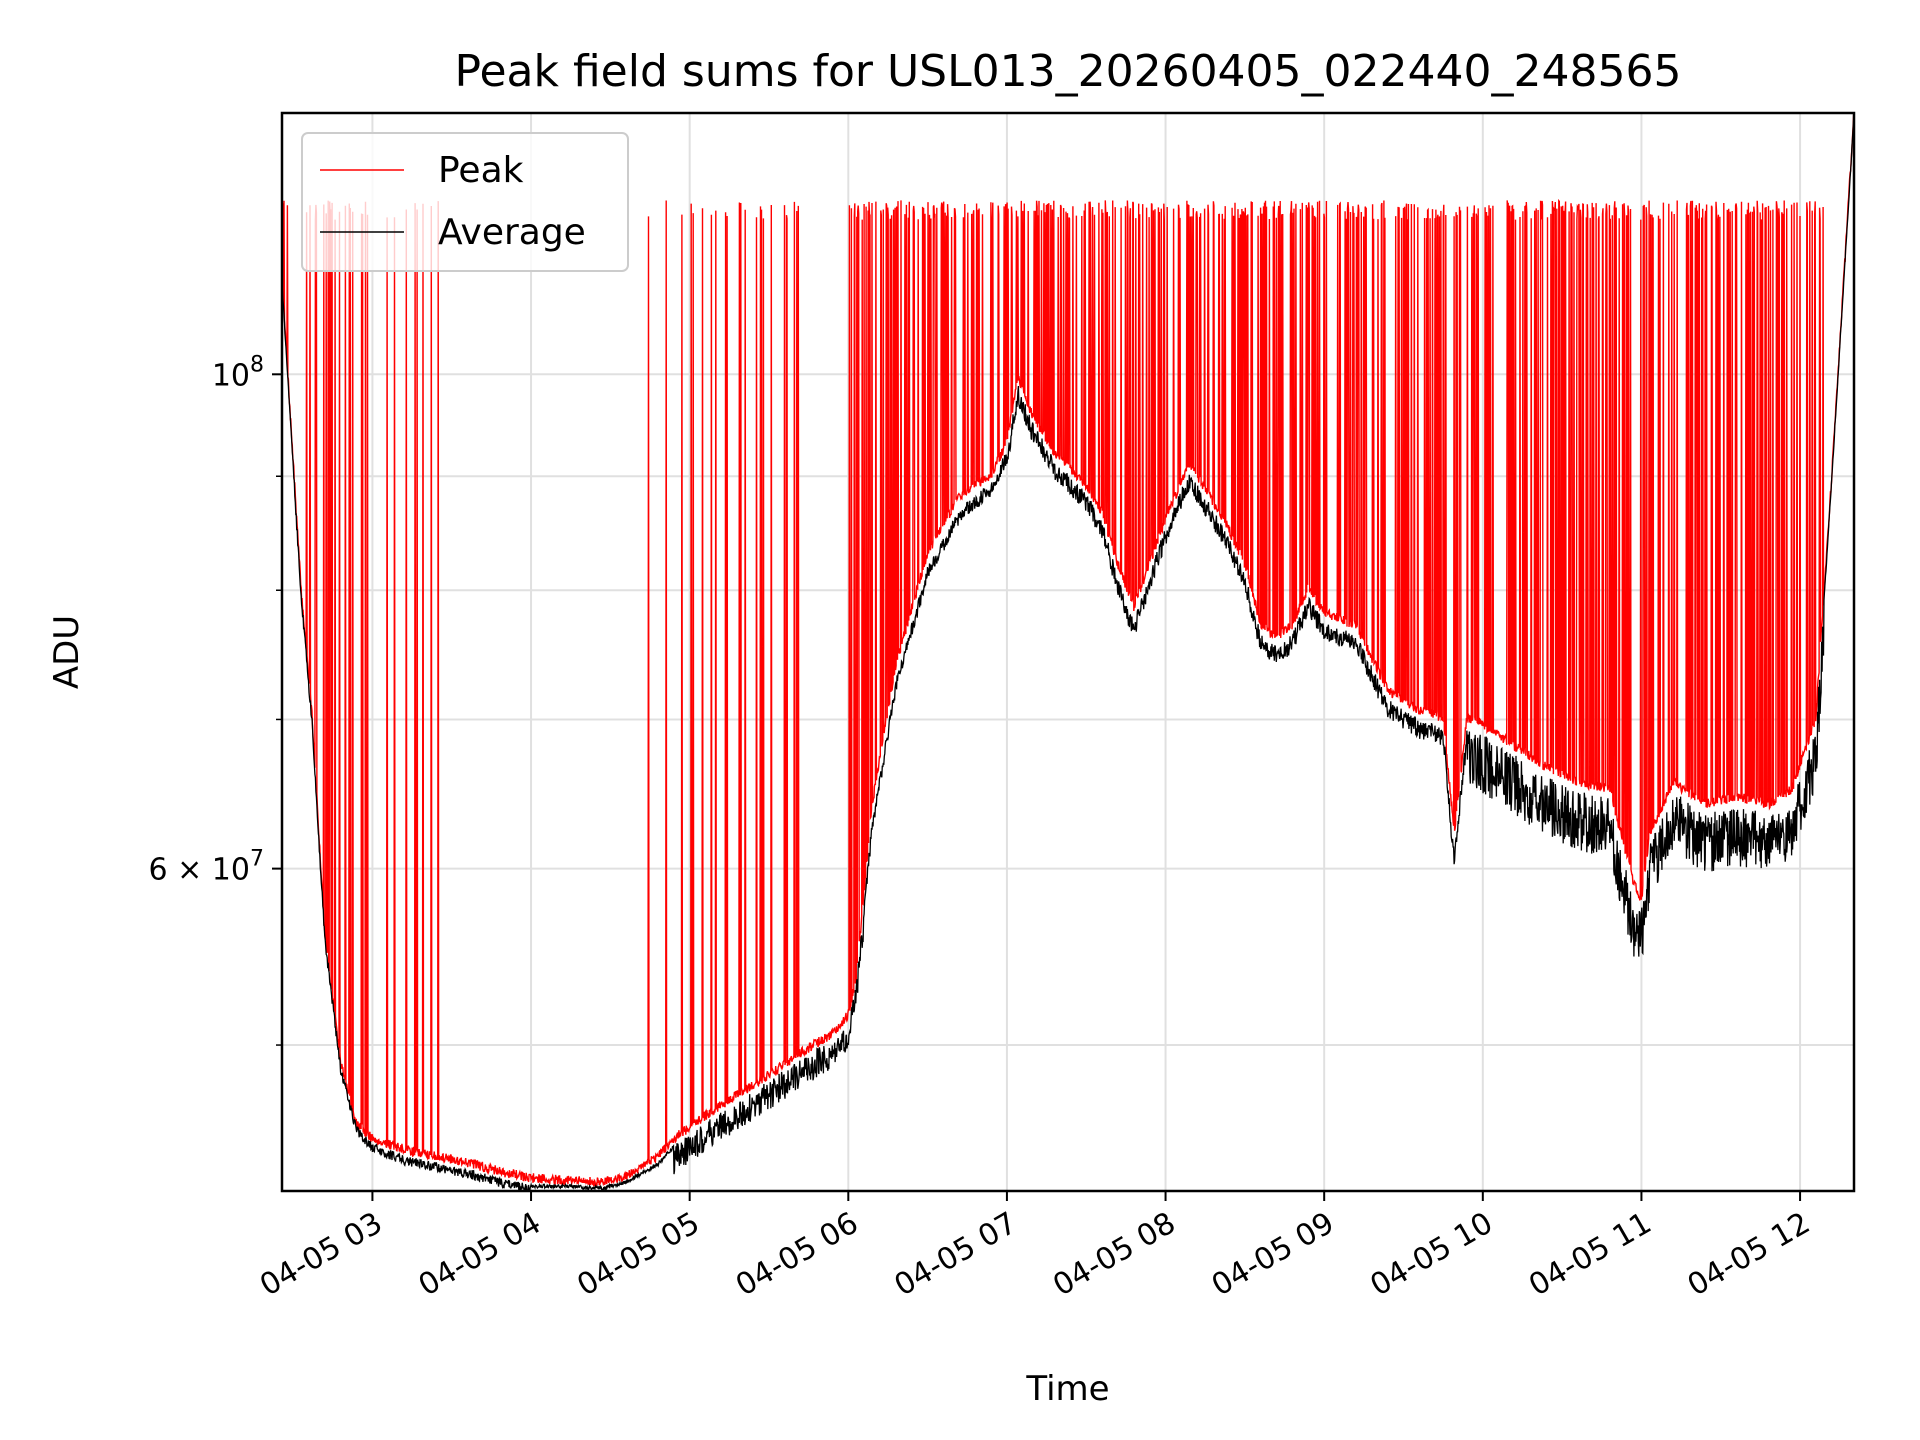  What do you see at coordinates (238, 372) in the screenshot?
I see `y-tick-label: 108` at bounding box center [238, 372].